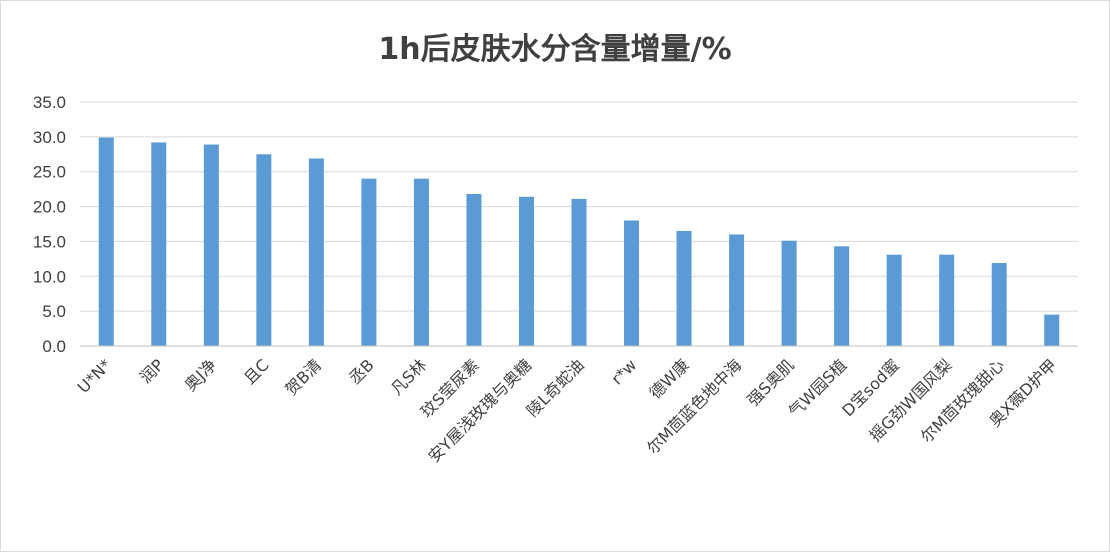 The height and width of the screenshot is (552, 1110). I want to click on y-axis-ticks: 0.0 5.0 10.0 15.0 20.0 25.0 30.0 35.0, so click(49, 224).